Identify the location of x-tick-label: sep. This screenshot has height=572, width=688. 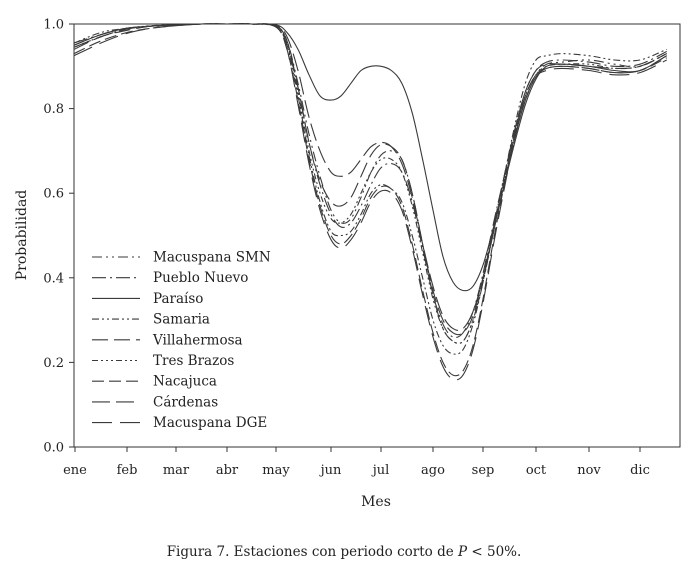
(483, 470).